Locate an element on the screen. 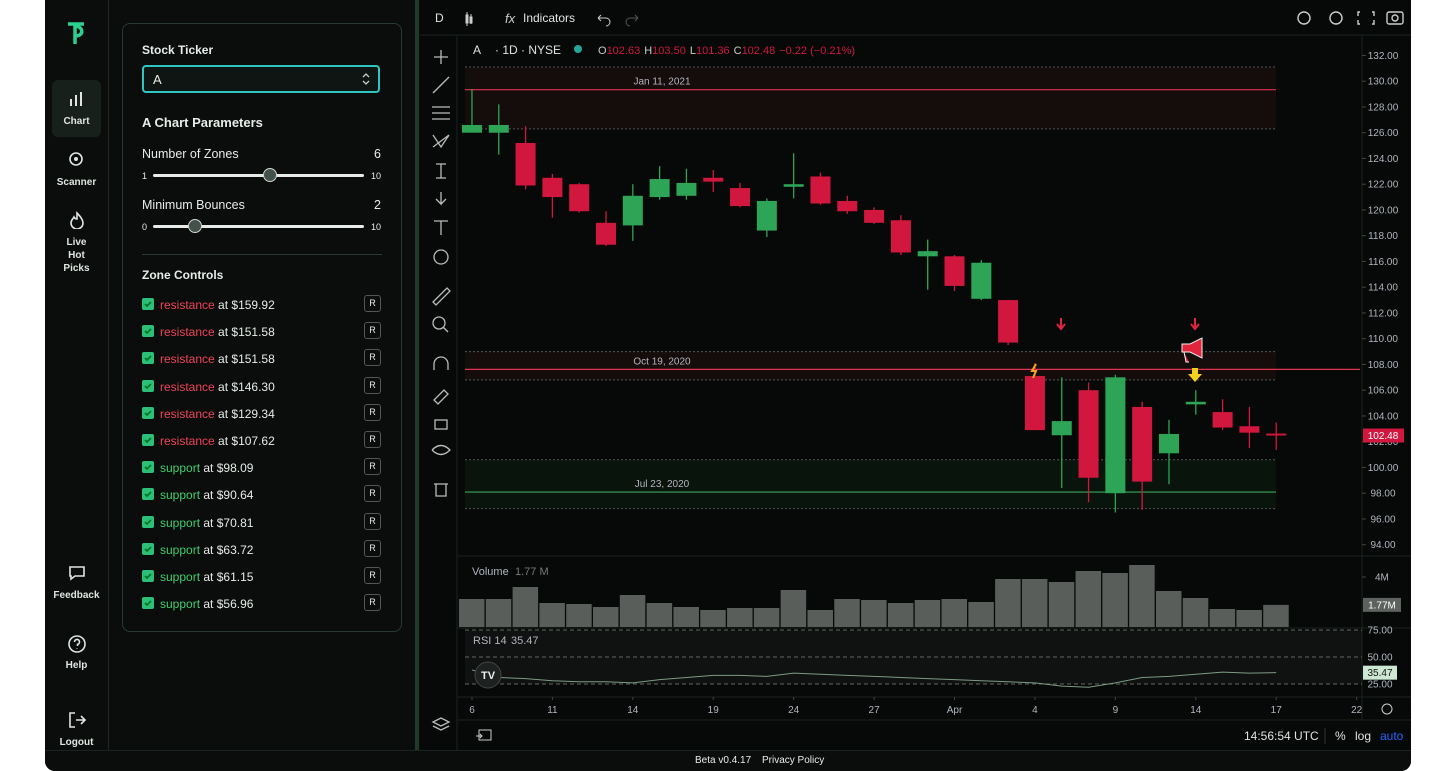  ohlc-value: 102.48 is located at coordinates (759, 51).